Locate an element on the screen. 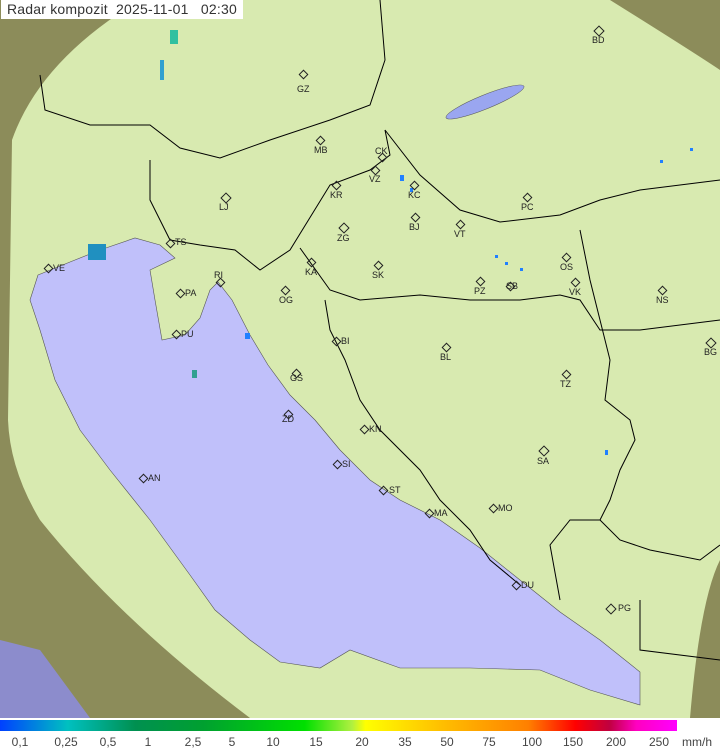 The image size is (720, 751). legend-tick-label: 0,25 is located at coordinates (66, 742).